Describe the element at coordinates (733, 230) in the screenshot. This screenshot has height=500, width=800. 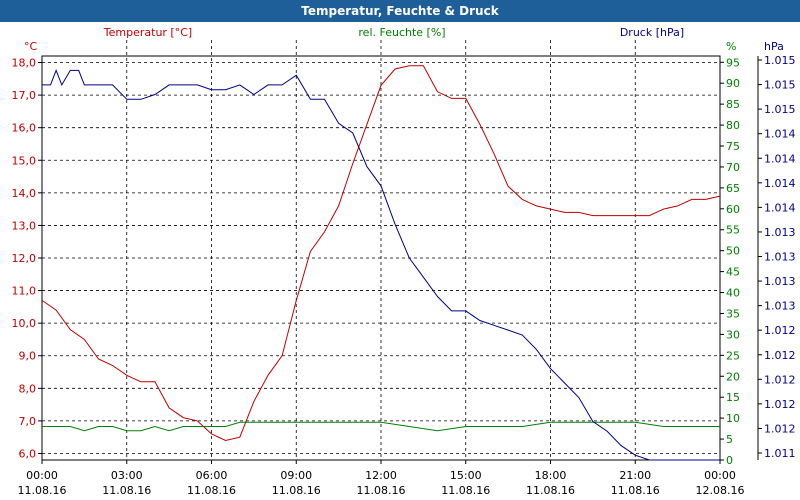
I see `humidity-tick-label: 55` at that location.